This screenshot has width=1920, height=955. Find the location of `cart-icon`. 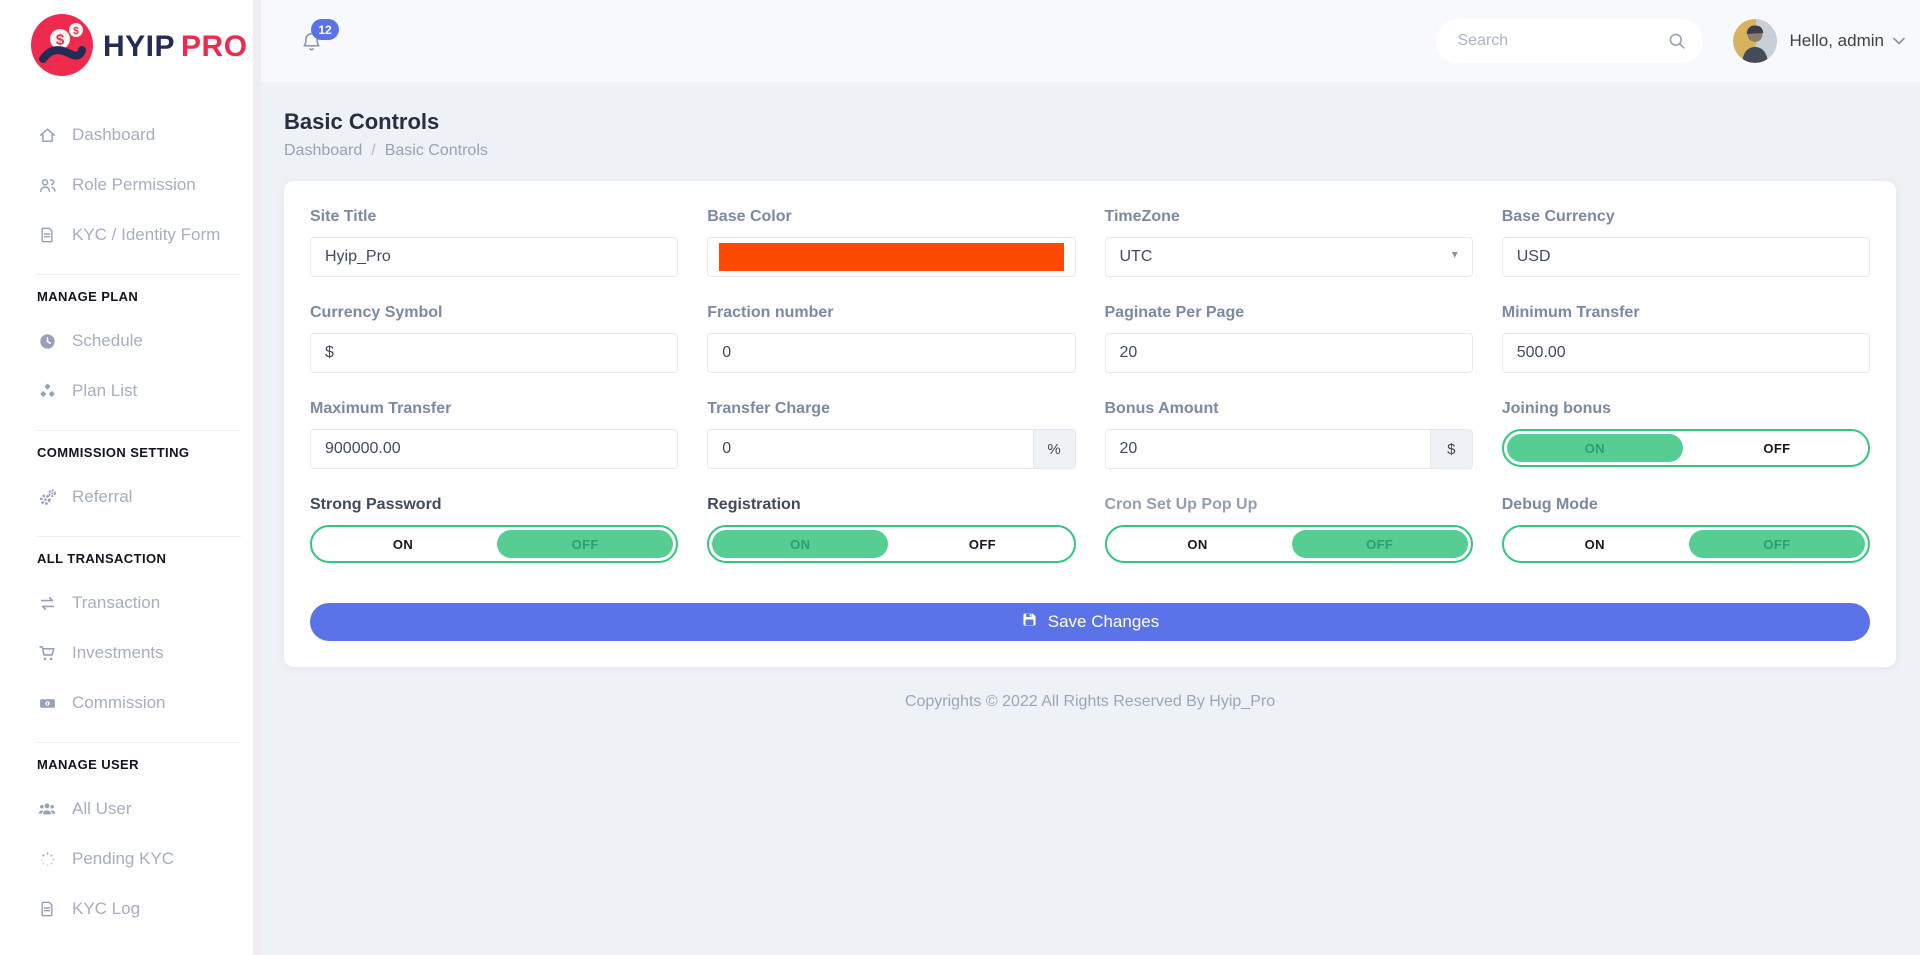

cart-icon is located at coordinates (47, 653).